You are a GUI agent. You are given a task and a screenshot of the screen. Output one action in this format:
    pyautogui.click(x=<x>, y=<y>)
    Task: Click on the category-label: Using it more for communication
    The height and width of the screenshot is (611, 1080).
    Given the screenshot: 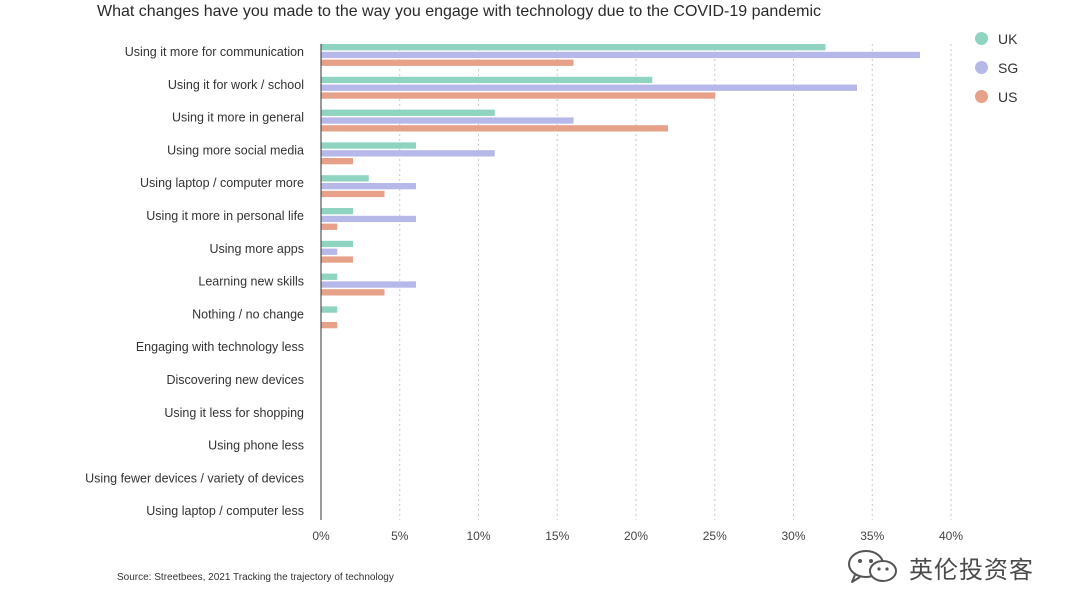 What is the action you would take?
    pyautogui.click(x=214, y=52)
    